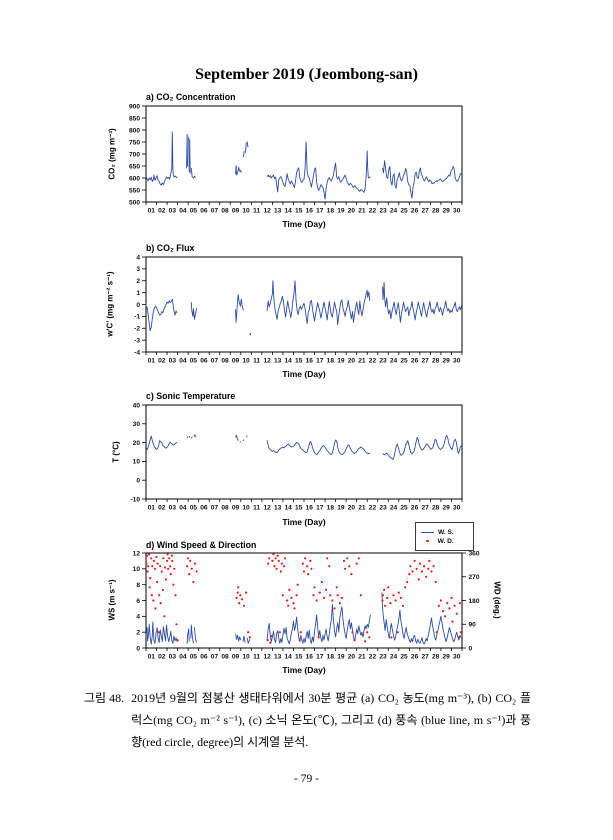 The width and height of the screenshot is (613, 840). Describe the element at coordinates (447, 657) in the screenshot. I see `svg-text: 29` at that location.